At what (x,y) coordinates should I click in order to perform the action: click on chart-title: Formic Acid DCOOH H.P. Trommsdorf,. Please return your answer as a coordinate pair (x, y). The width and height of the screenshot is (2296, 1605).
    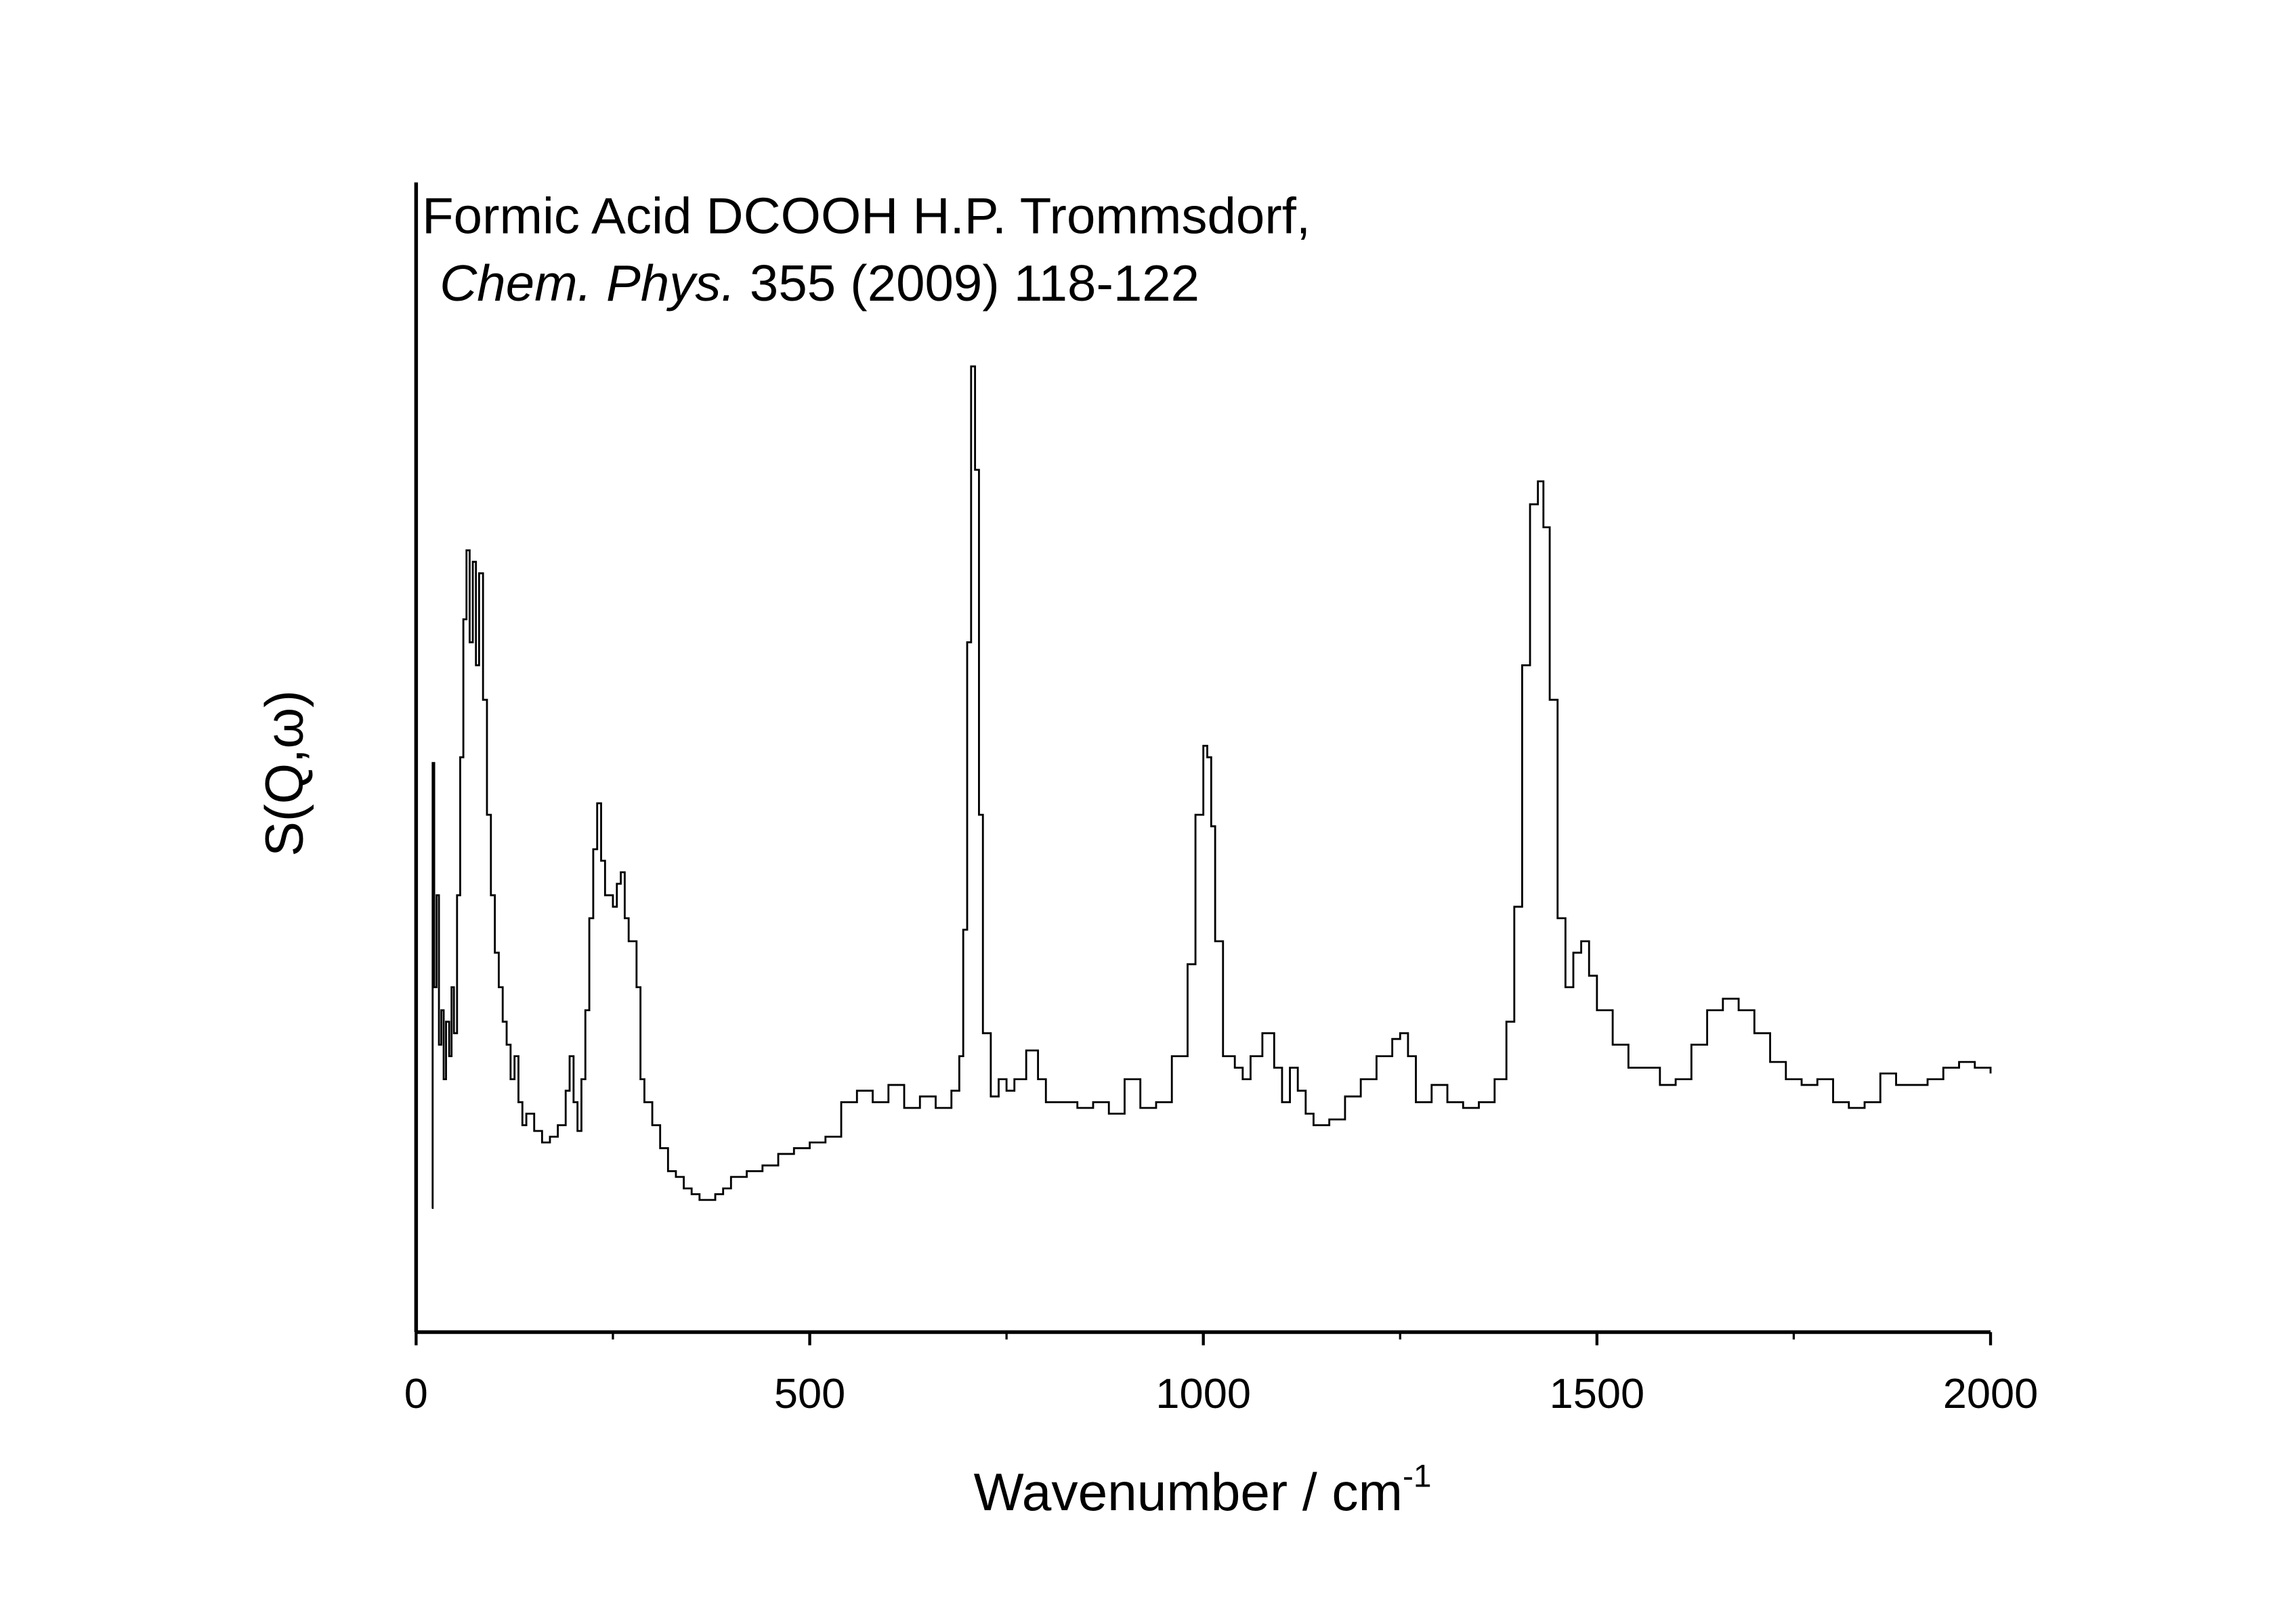
    Looking at the image, I should click on (866, 216).